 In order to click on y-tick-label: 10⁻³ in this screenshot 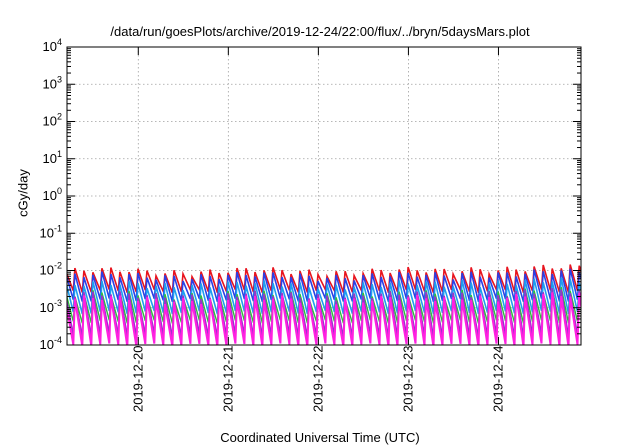, I will do `click(51, 306)`.